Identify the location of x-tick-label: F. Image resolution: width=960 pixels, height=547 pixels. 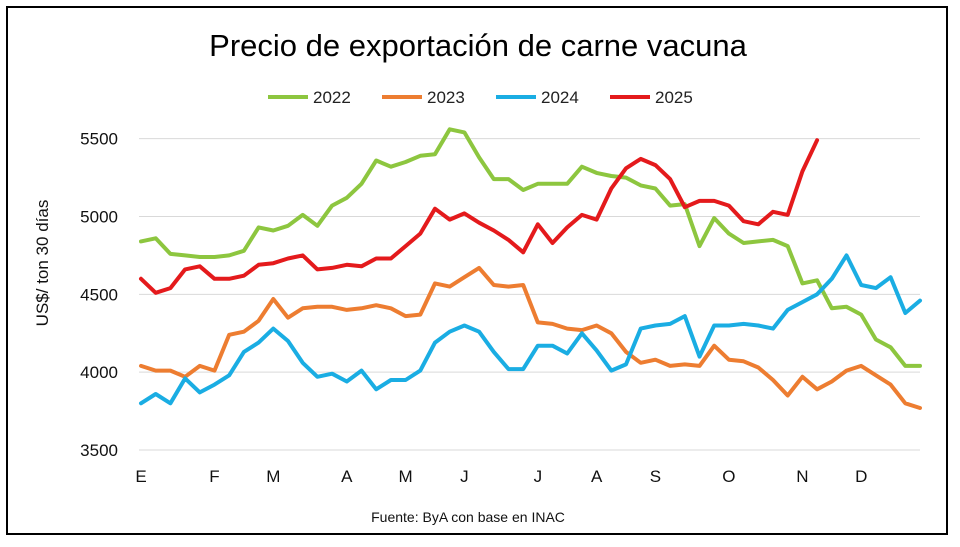
(214, 476).